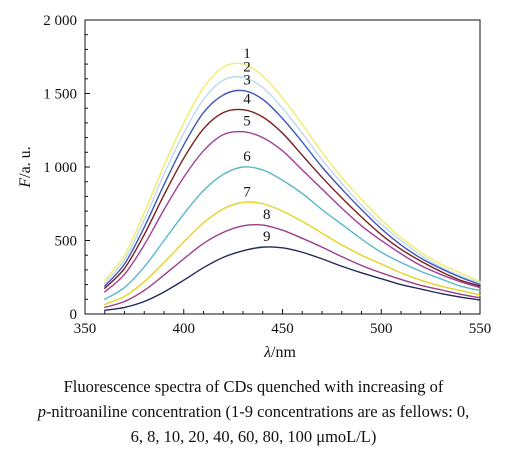 The image size is (507, 456). What do you see at coordinates (247, 54) in the screenshot?
I see `curve-label-1: 1` at bounding box center [247, 54].